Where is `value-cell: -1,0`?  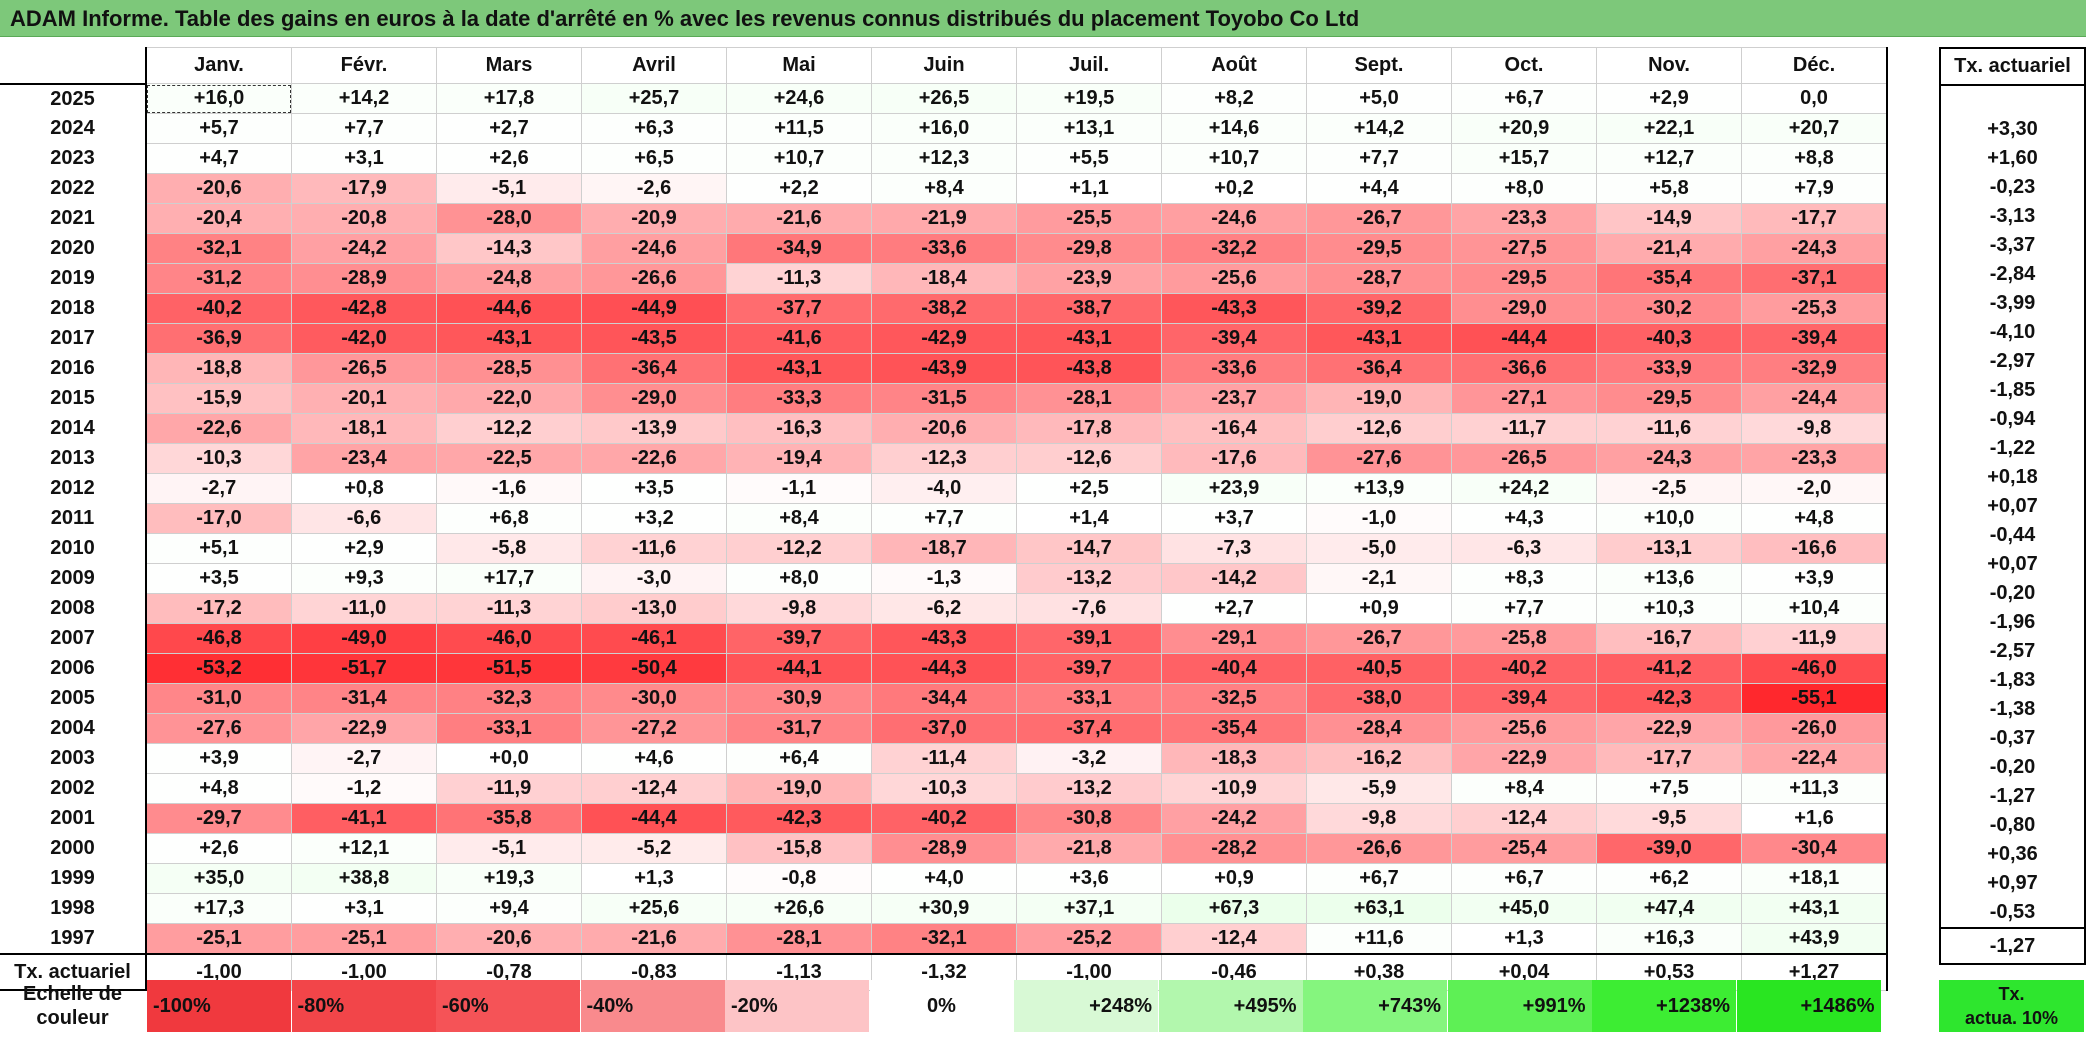
value-cell: -1,0 is located at coordinates (1379, 518).